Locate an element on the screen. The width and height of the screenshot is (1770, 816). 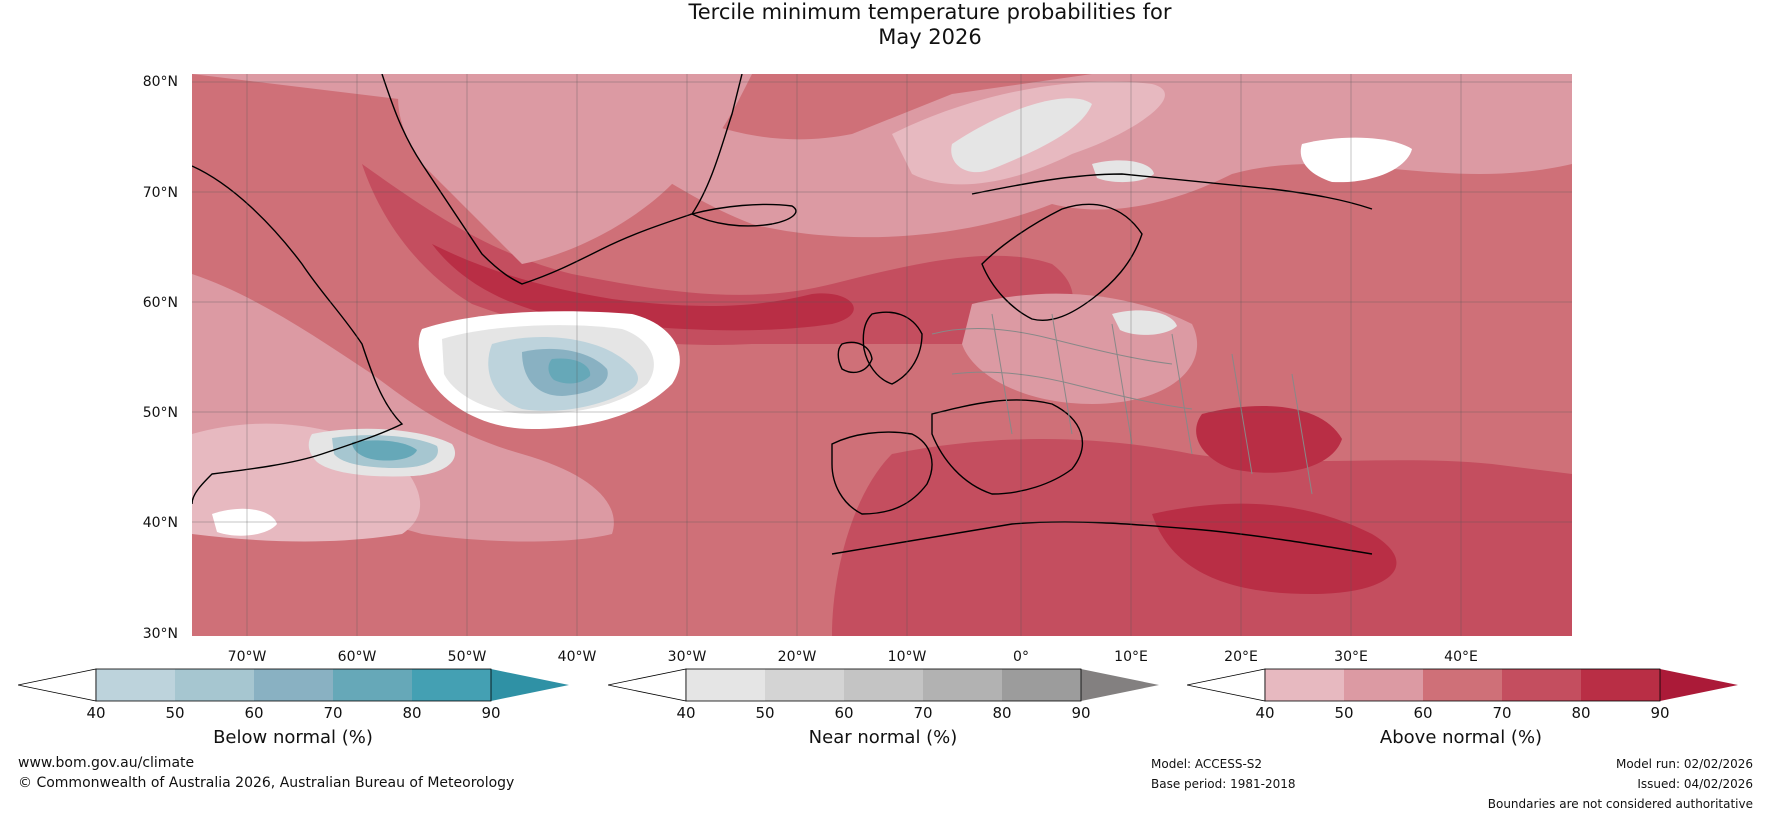
title-line-2: May 2026 is located at coordinates (930, 37).